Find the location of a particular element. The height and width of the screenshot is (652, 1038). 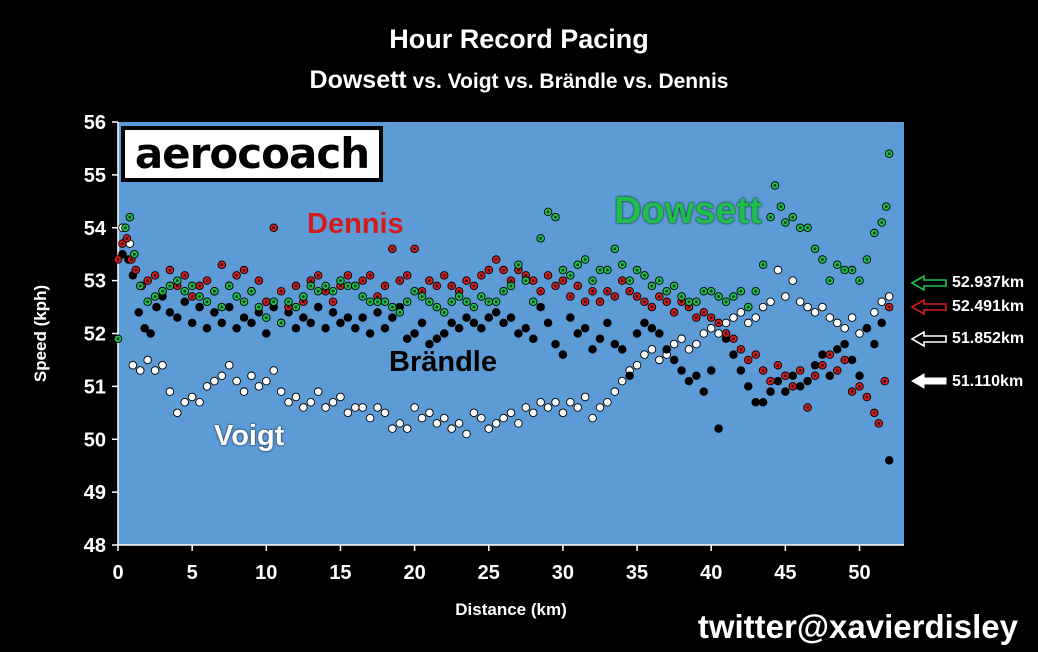

y-tick-label: 55 is located at coordinates (95, 176).